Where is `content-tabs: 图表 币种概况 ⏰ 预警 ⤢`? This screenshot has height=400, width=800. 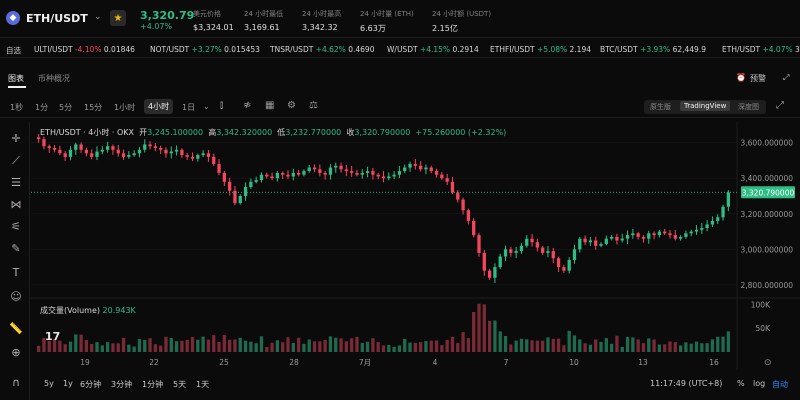
content-tabs: 图表 币种概况 ⏰ 预警 ⤢ is located at coordinates (400, 77).